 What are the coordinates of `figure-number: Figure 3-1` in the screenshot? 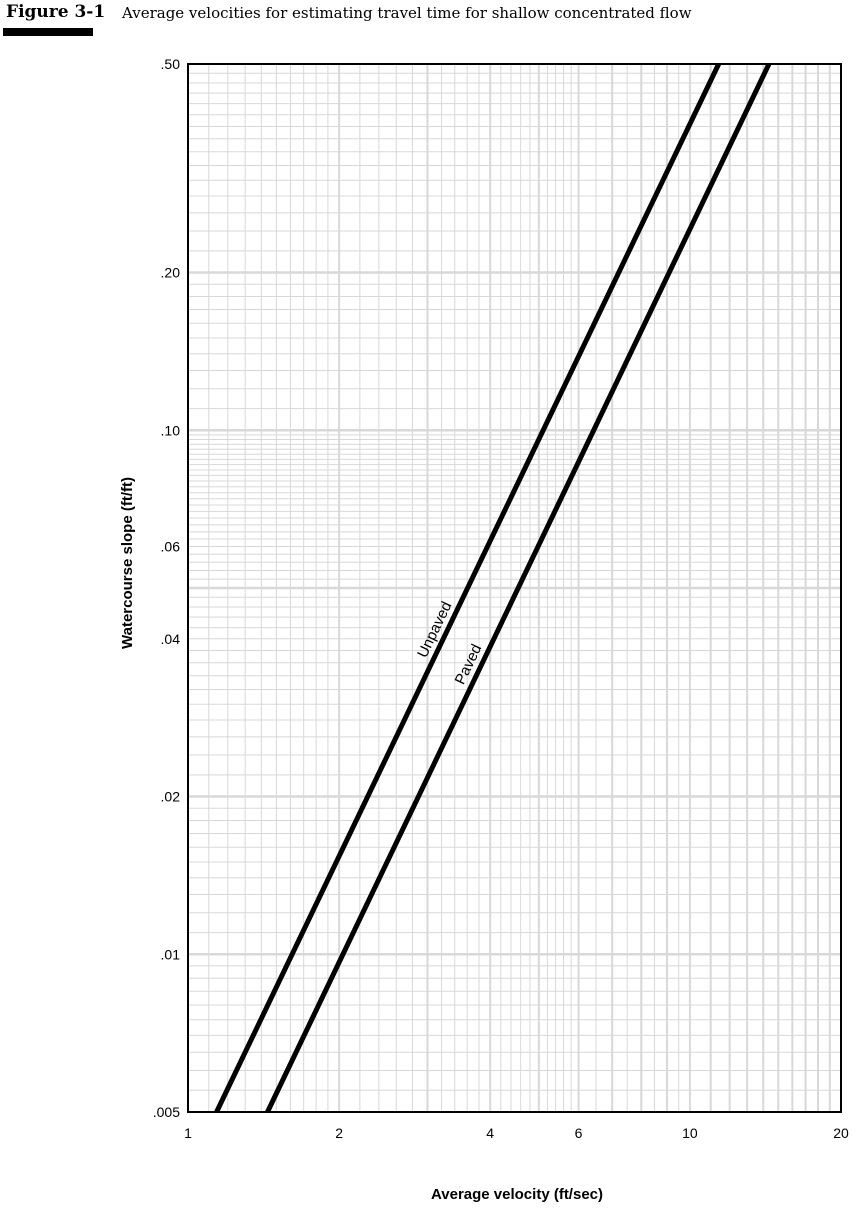 It's located at (56, 12).